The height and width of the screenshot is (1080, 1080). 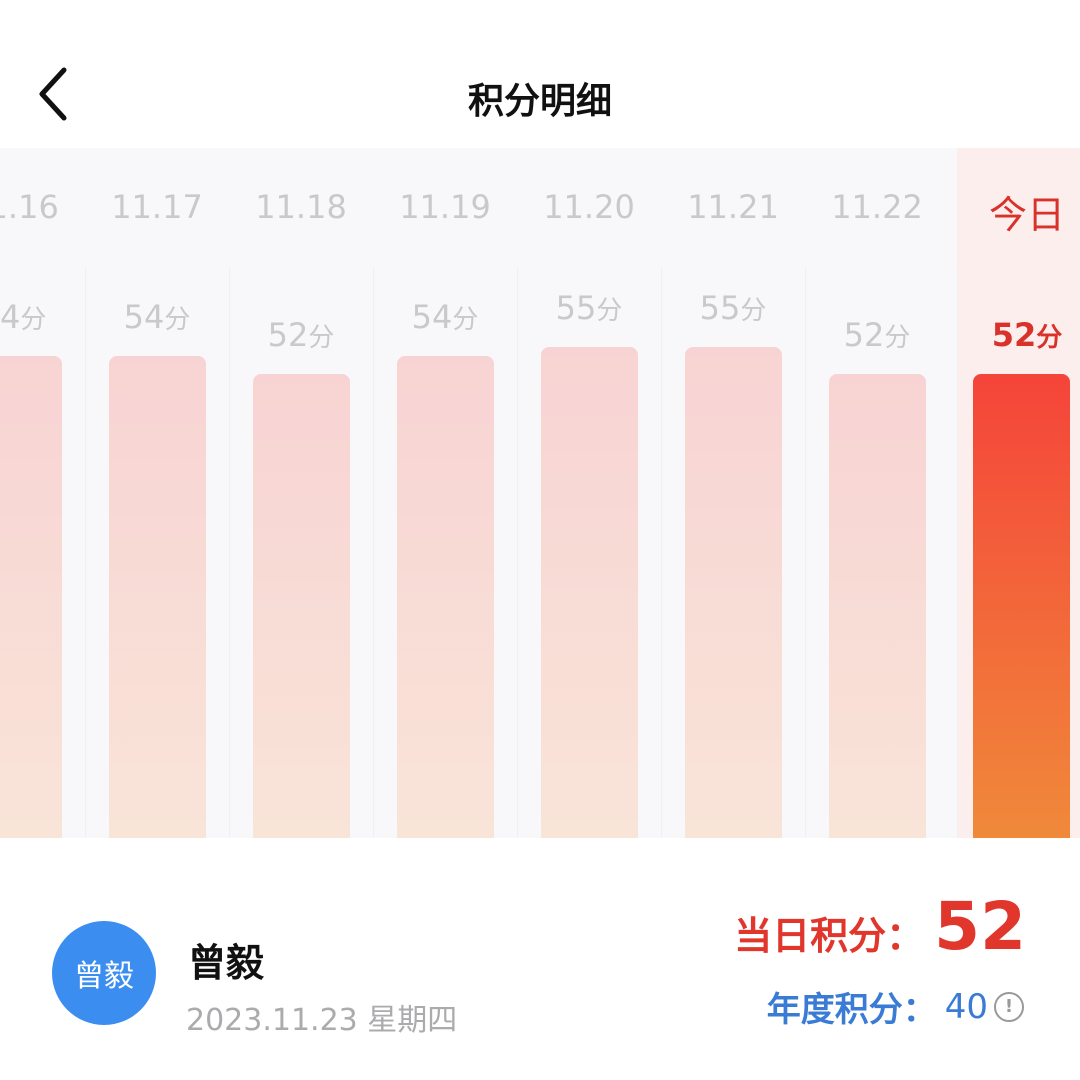 What do you see at coordinates (851, 1010) in the screenshot?
I see `annual-score-label: 年度积分：` at bounding box center [851, 1010].